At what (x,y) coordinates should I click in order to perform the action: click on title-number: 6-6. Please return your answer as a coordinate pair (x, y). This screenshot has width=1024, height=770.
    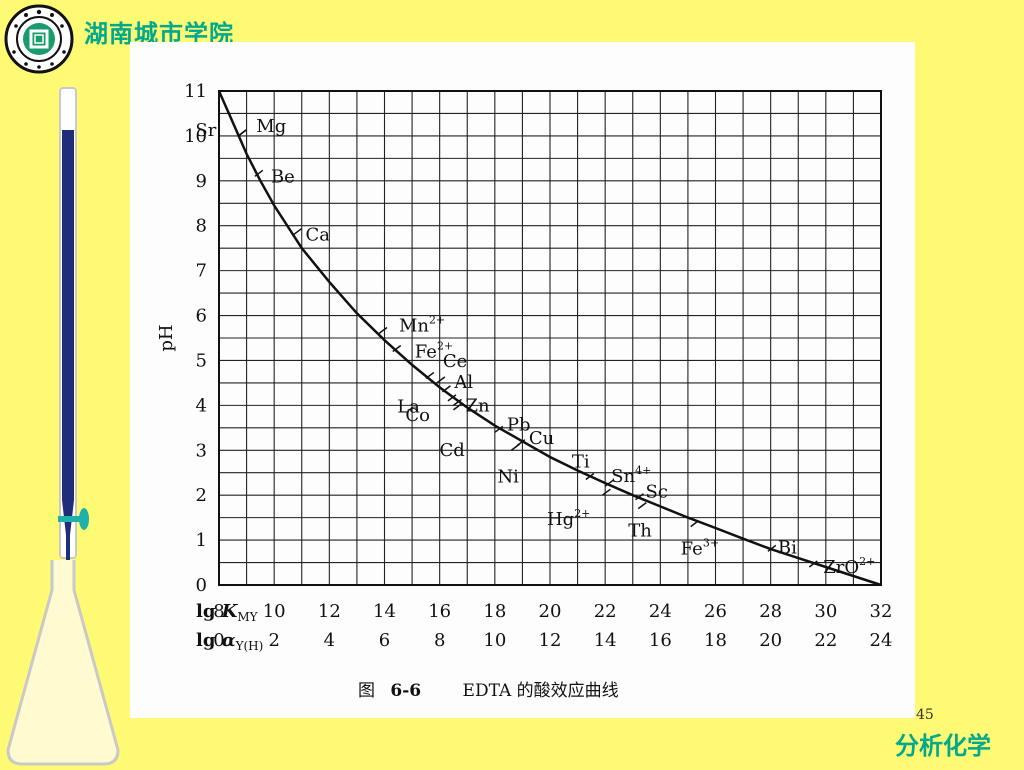
    Looking at the image, I should click on (405, 691).